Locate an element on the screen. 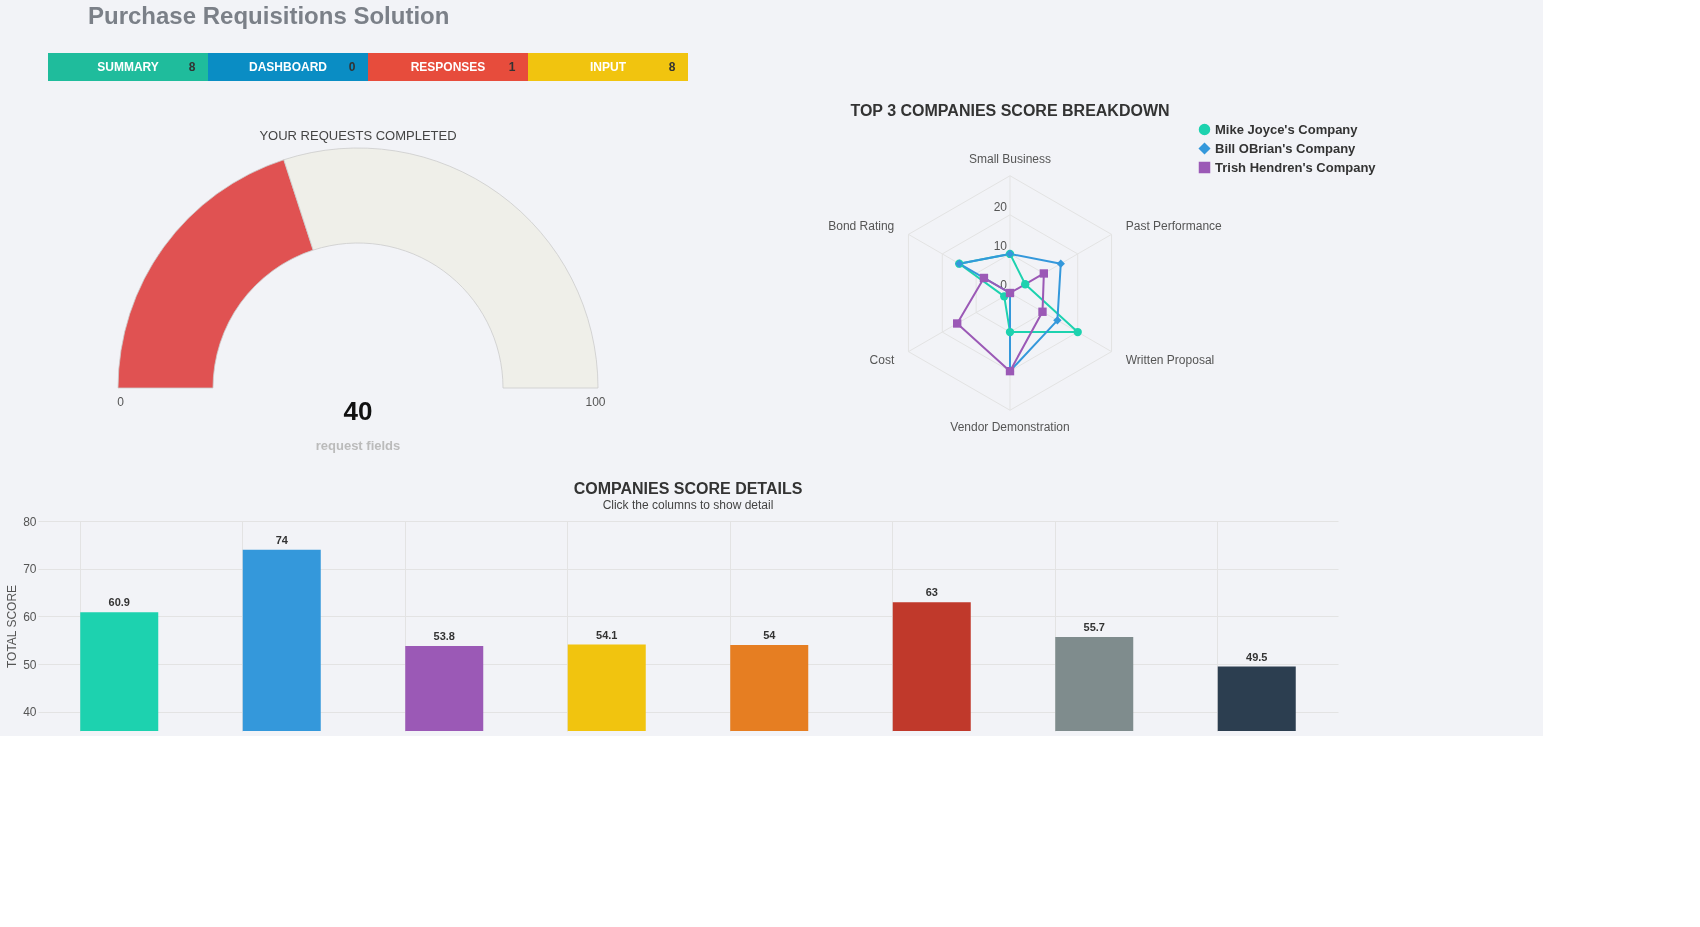 This screenshot has height=927, width=1700. y-axis-title: TOTAL SCORE is located at coordinates (12, 626).